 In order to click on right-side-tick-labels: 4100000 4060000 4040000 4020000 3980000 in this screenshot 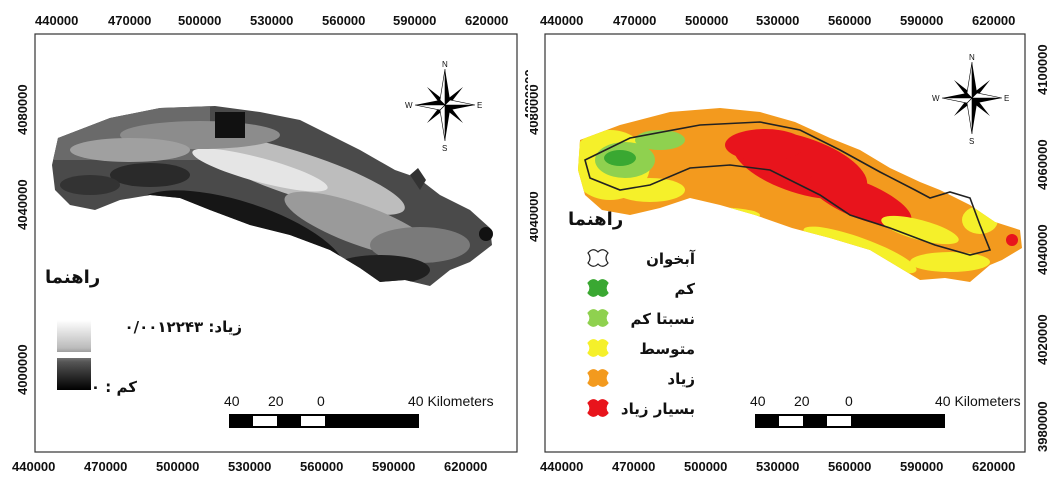, I will do `click(1042, 248)`.